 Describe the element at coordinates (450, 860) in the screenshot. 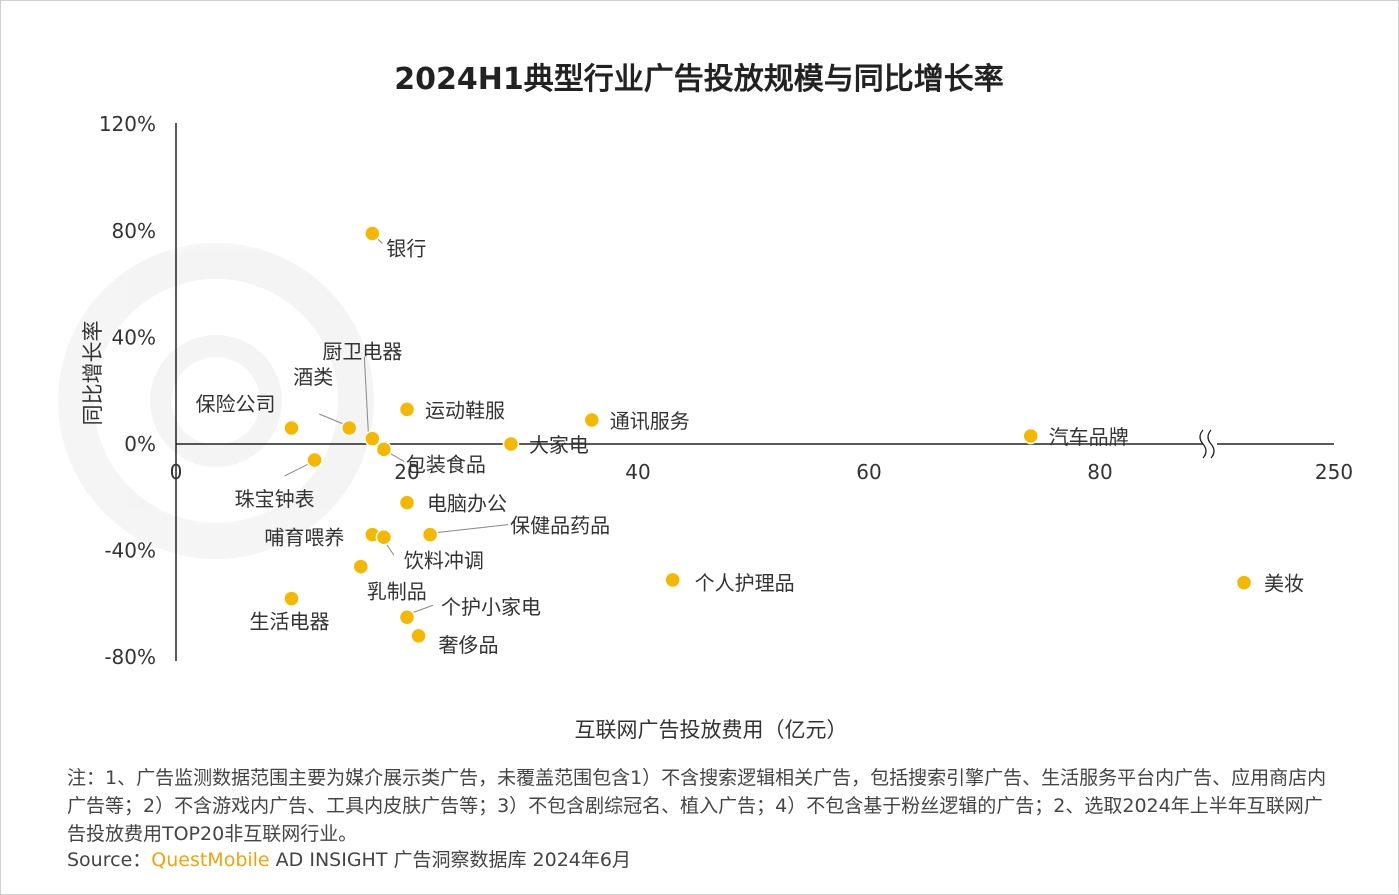

I see `source-rest: AD INSIGHT 广告洞察数据库 2024年6月` at that location.